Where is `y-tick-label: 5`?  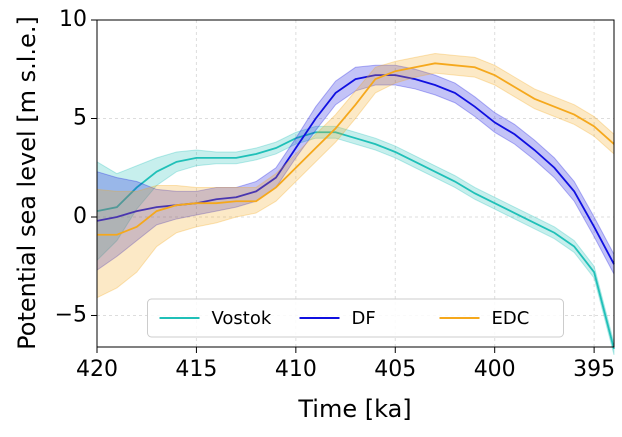
y-tick-label: 5 is located at coordinates (80, 117).